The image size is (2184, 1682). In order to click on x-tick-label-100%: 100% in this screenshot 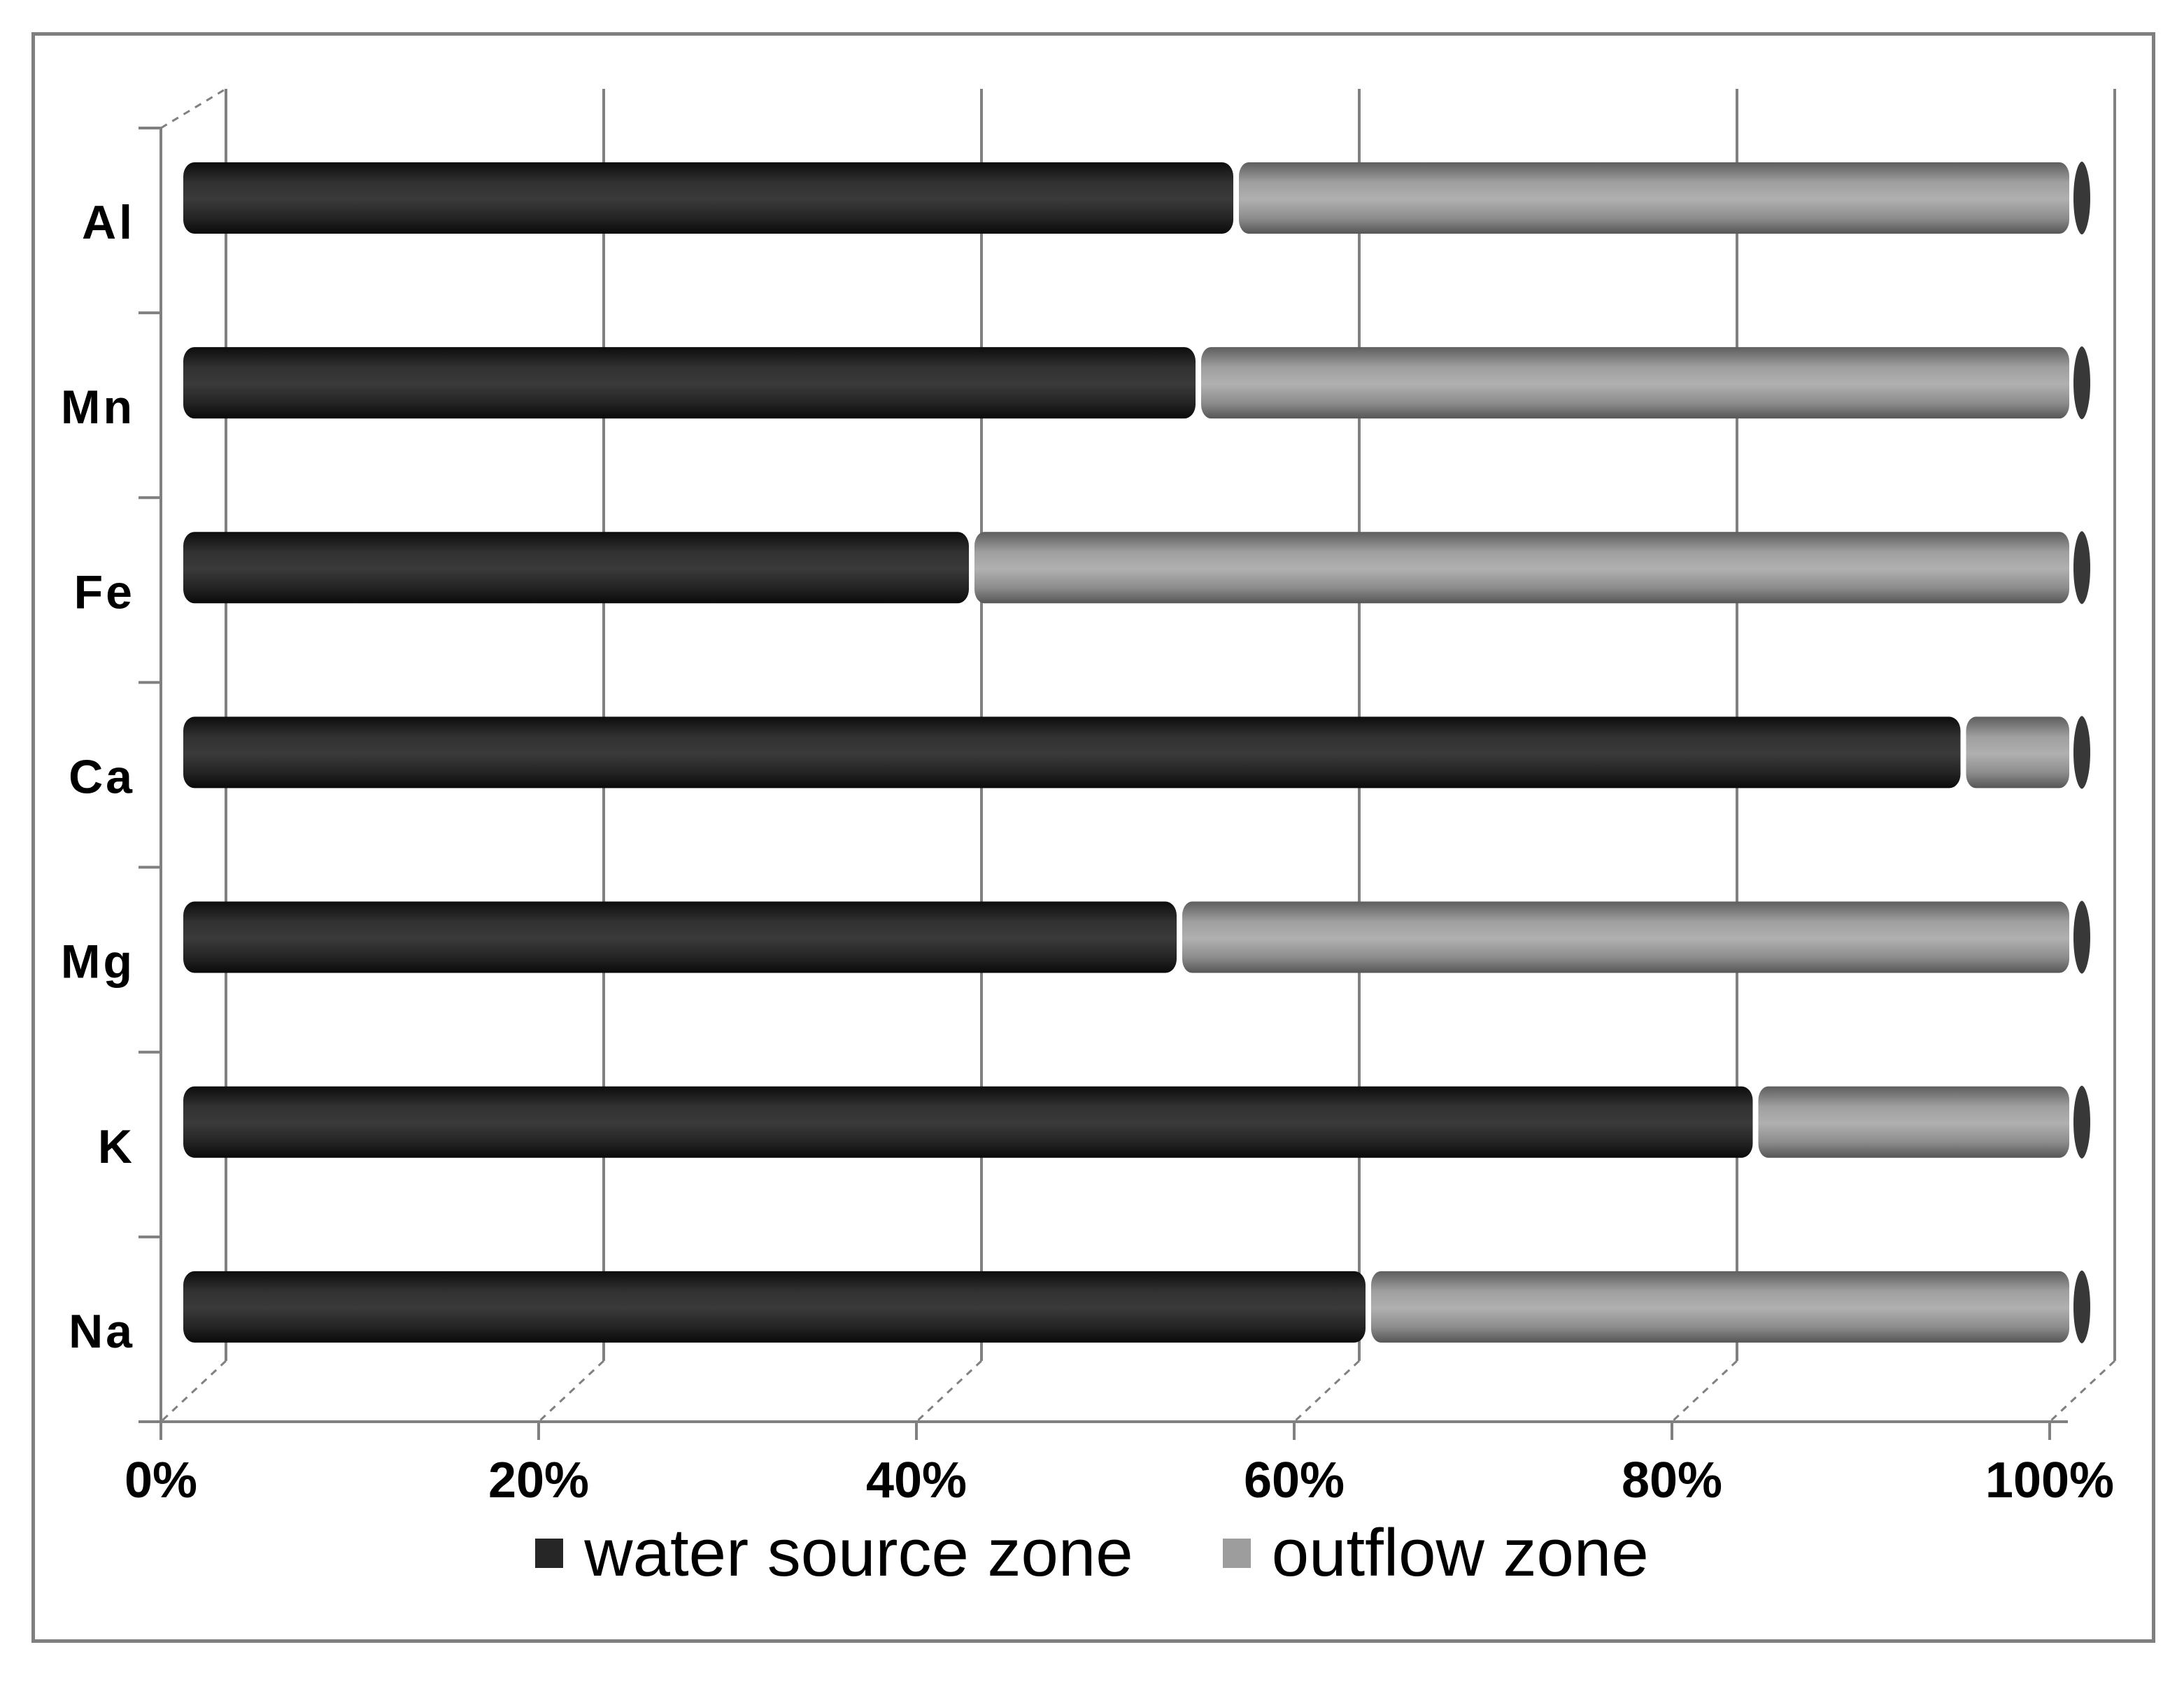, I will do `click(2049, 1480)`.